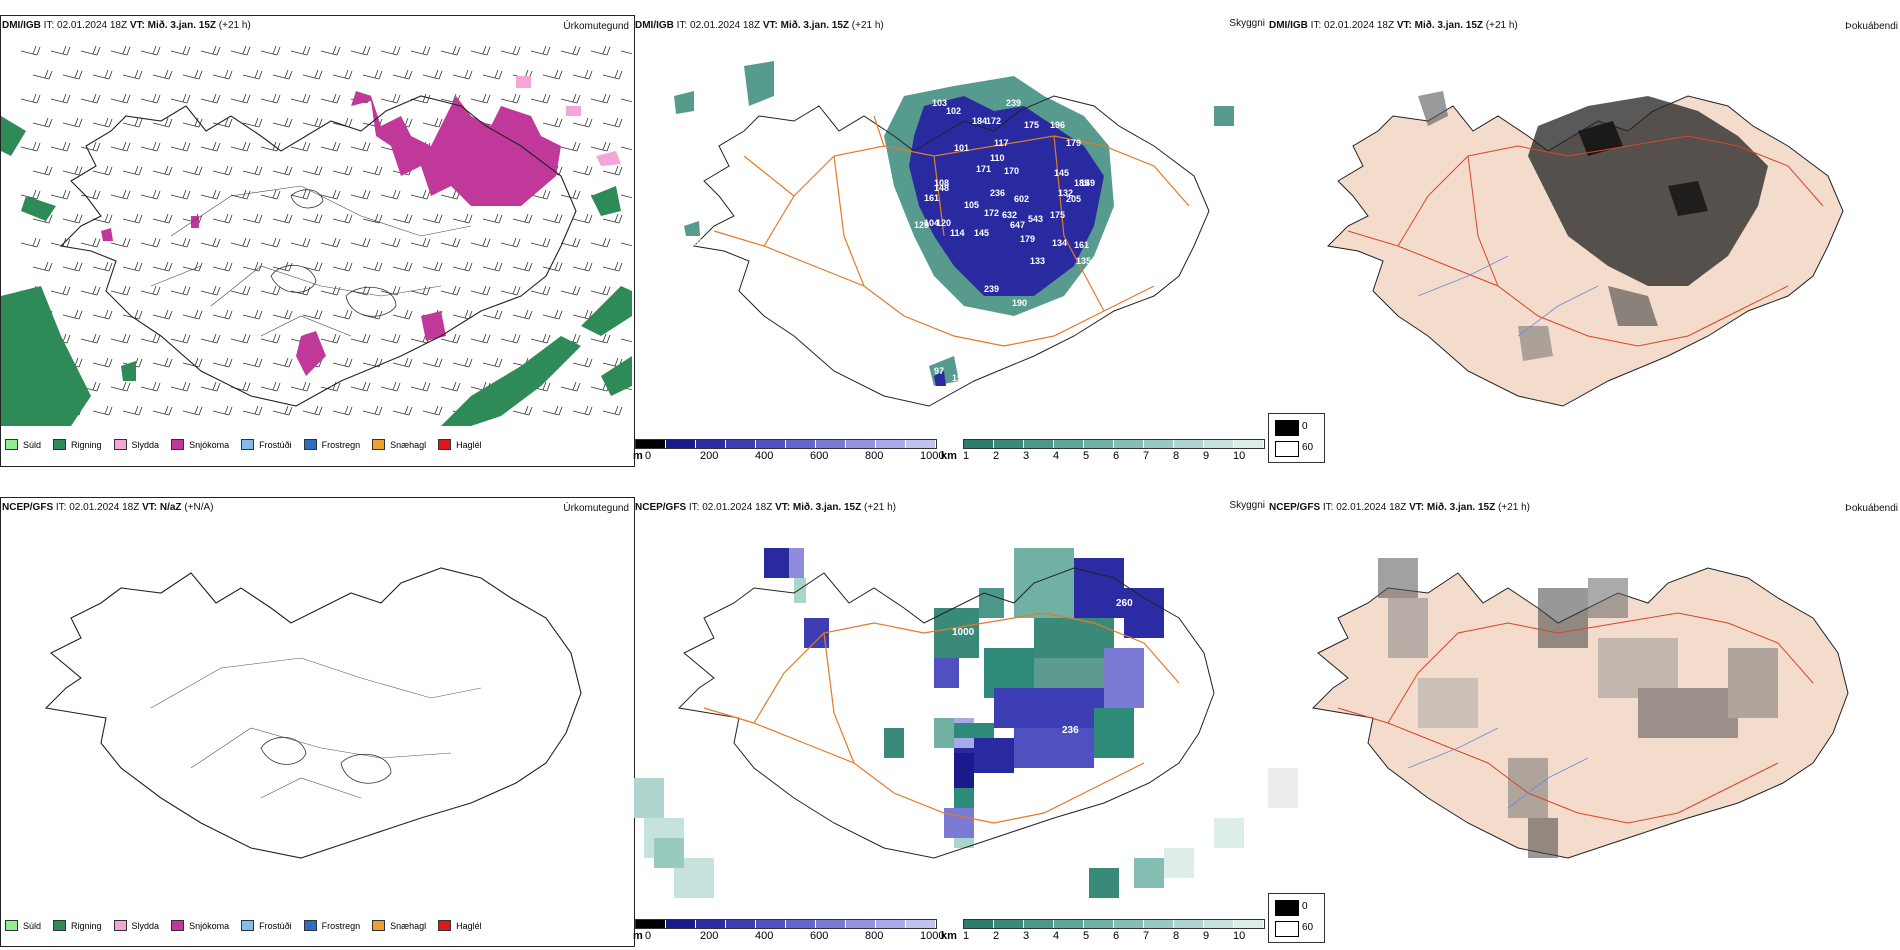 The image size is (1900, 950). What do you see at coordinates (963, 632) in the screenshot?
I see `cloud-value-label: 1000` at bounding box center [963, 632].